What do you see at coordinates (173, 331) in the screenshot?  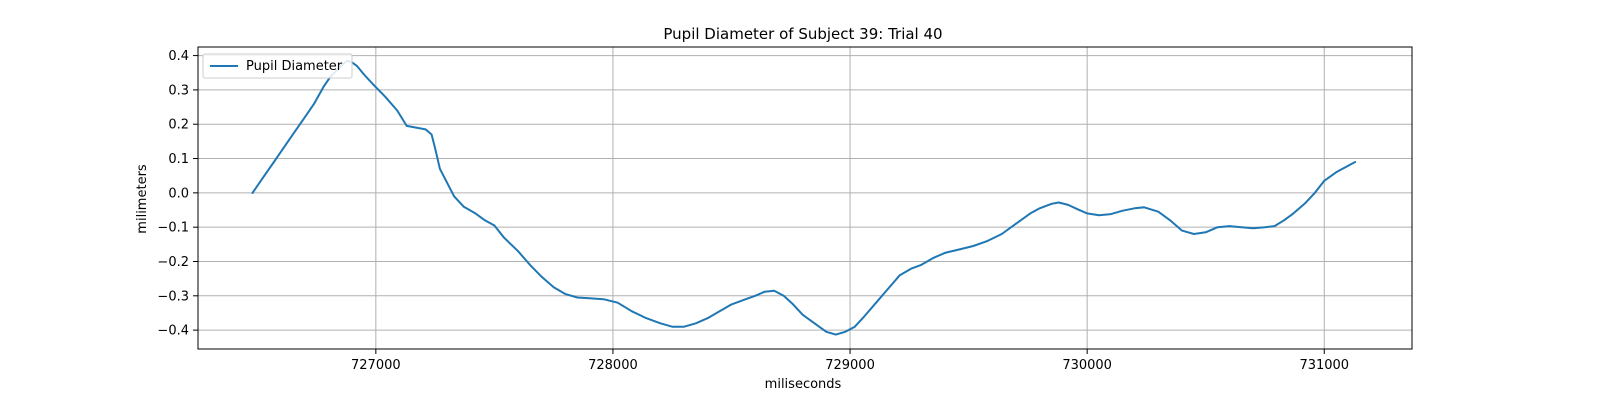 I see `y-tick-label: −0.4` at bounding box center [173, 331].